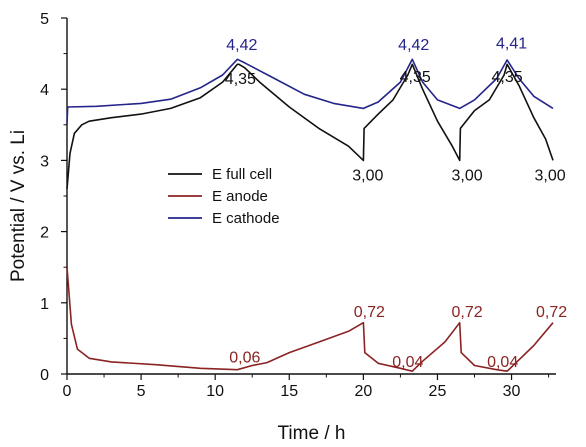  Describe the element at coordinates (141, 391) in the screenshot. I see `x-tick-label: 5` at that location.